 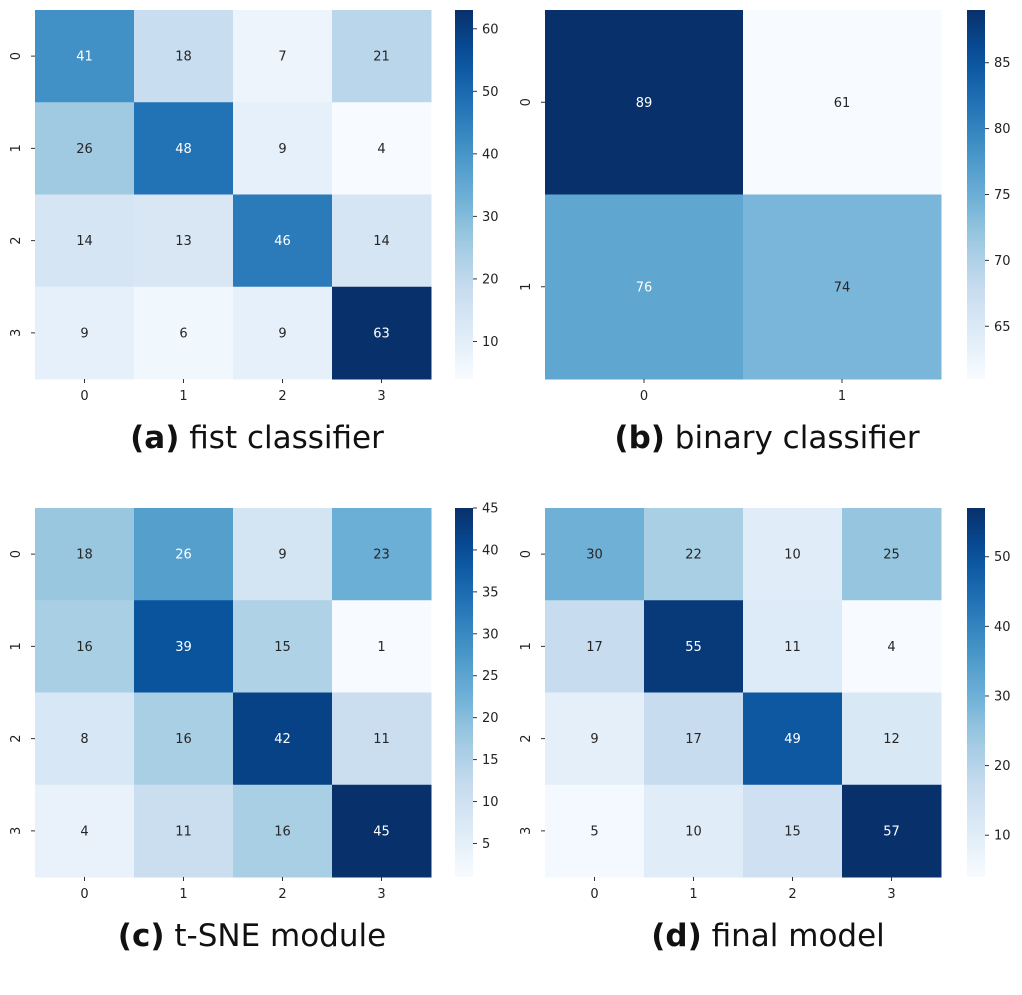 What do you see at coordinates (792, 739) in the screenshot?
I see `cell-value-label: 49` at bounding box center [792, 739].